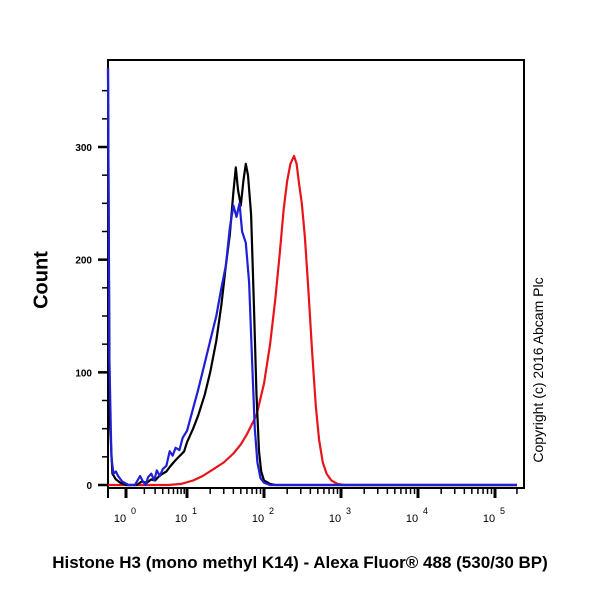 Image resolution: width=600 pixels, height=600 pixels. I want to click on y-axis-label-text: Count, so click(41, 280).